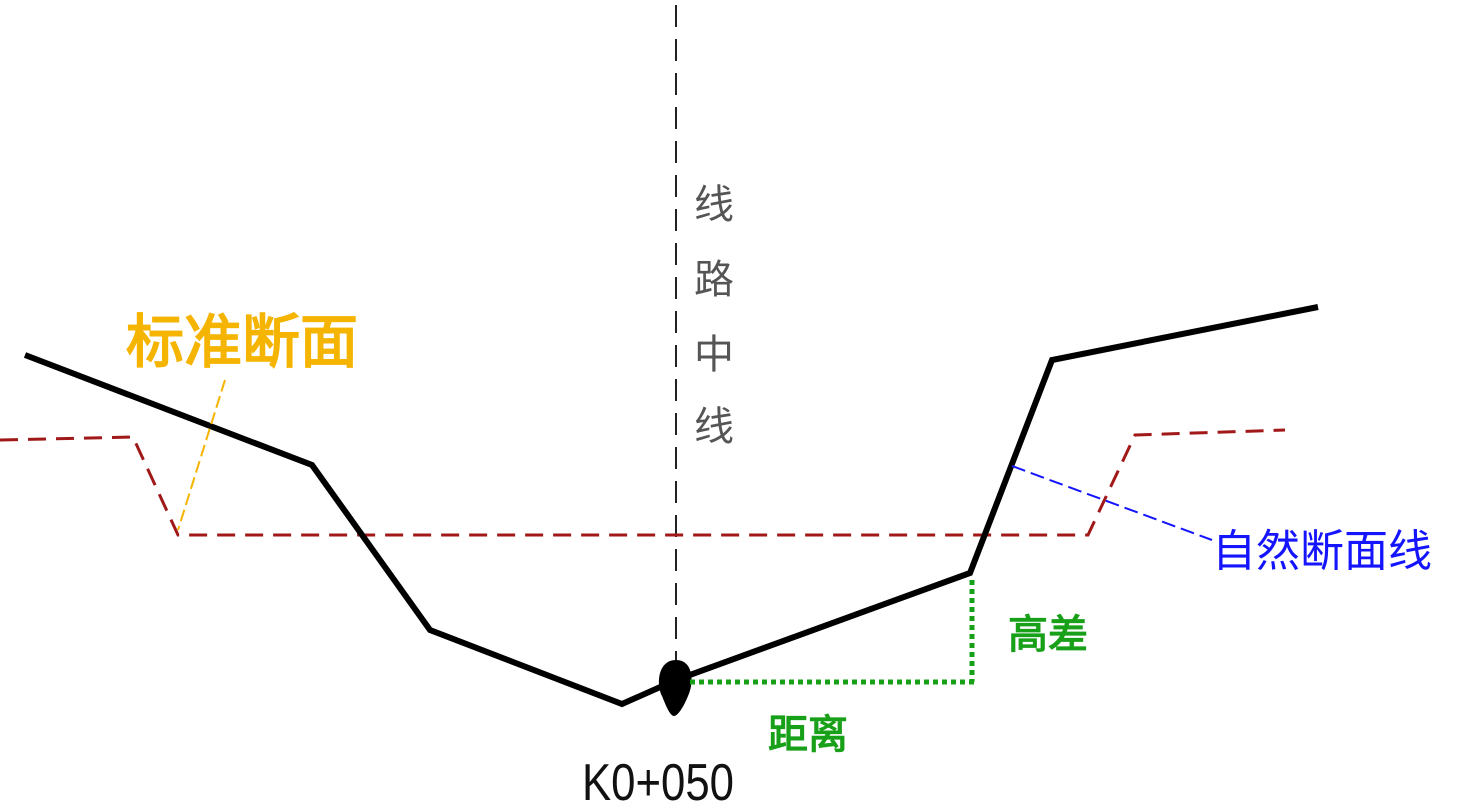 The image size is (1460, 811). I want to click on centerline-label-char-1: 线, so click(714, 205).